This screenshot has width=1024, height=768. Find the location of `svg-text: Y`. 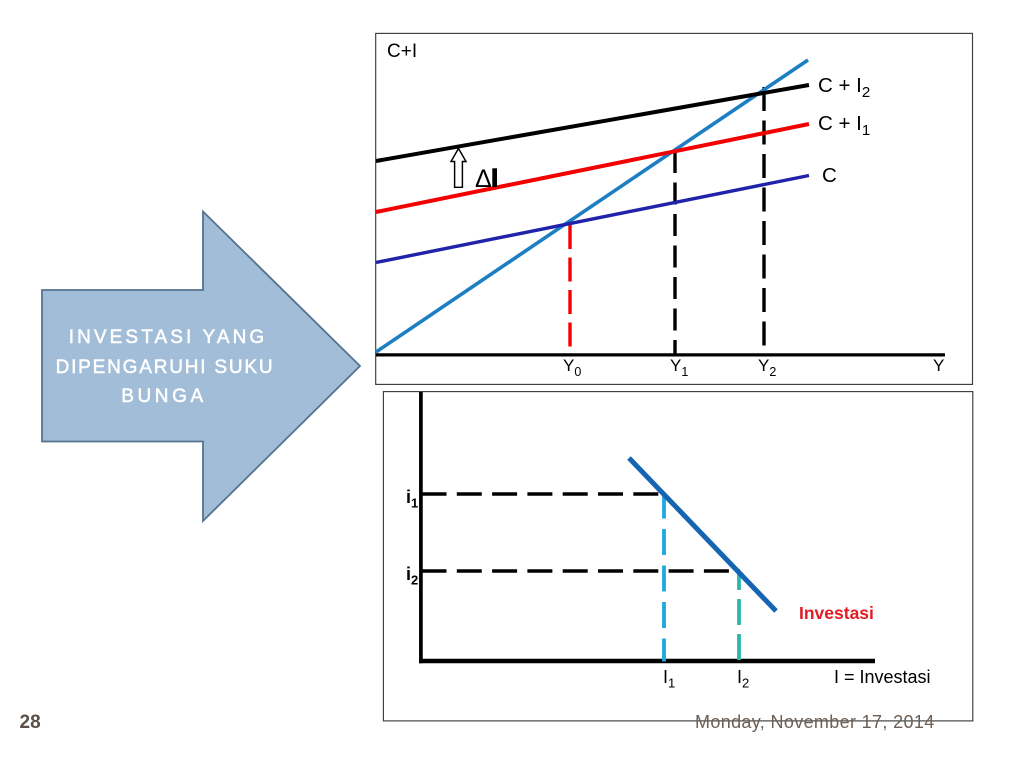

svg-text: Y is located at coordinates (938, 365).